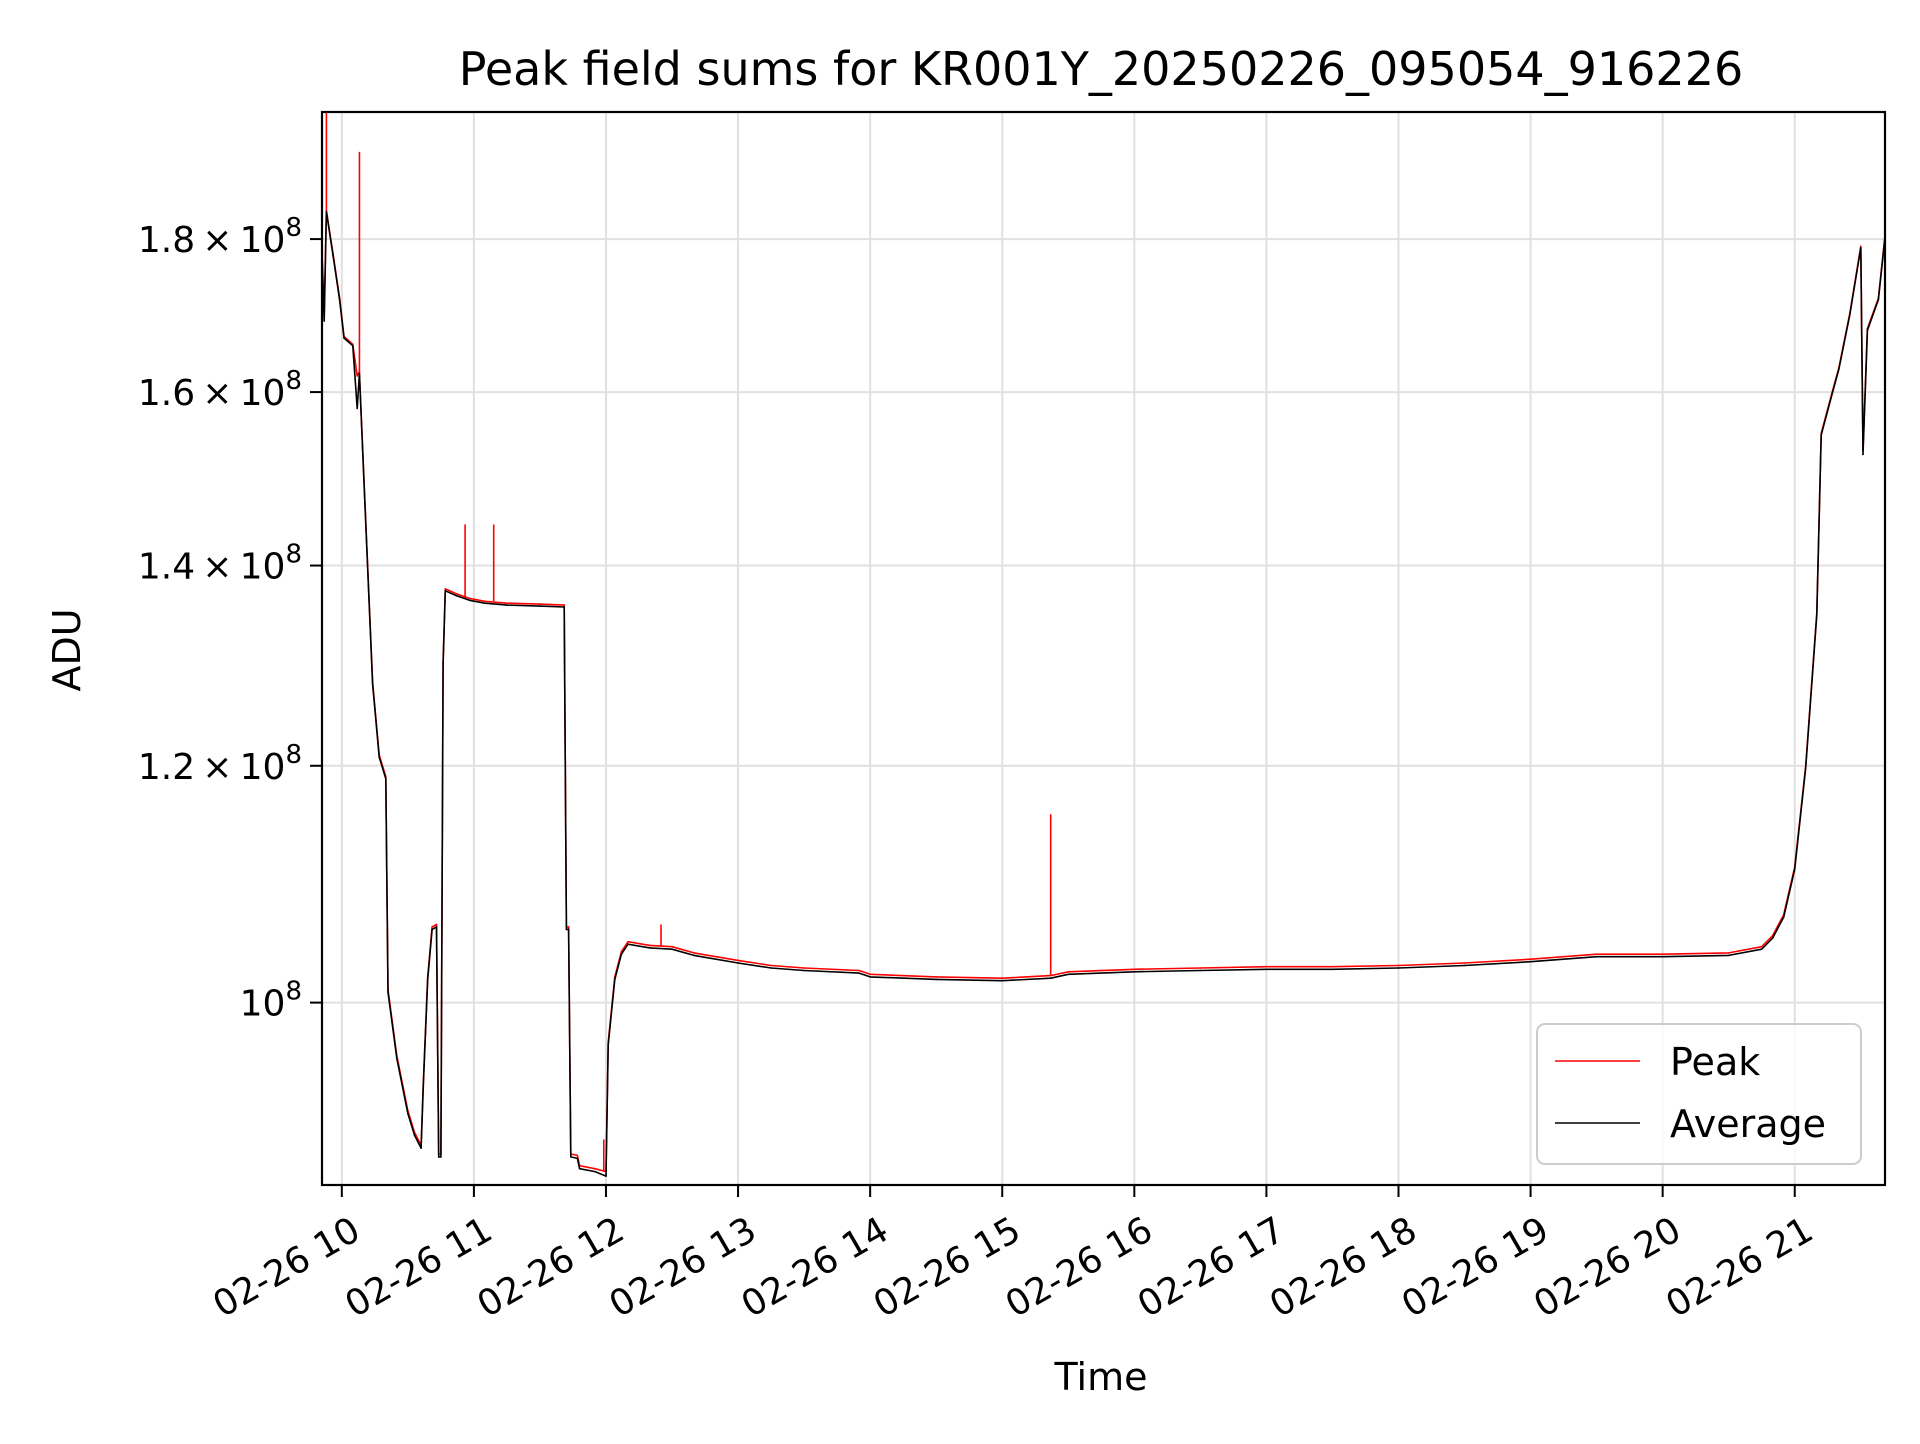 The image size is (1920, 1444). Describe the element at coordinates (67, 649) in the screenshot. I see `y-axis-label: ADU` at that location.